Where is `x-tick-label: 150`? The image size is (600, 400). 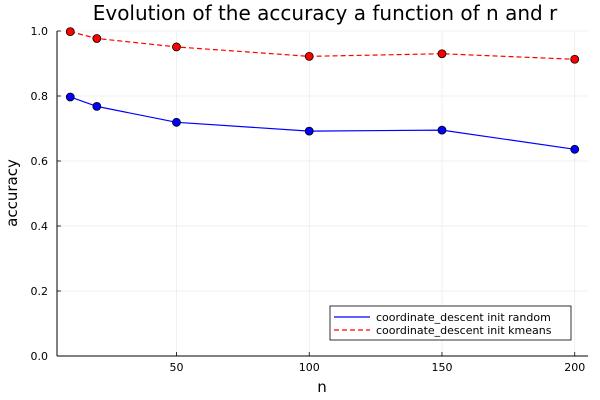 x-tick-label: 150 is located at coordinates (441, 367).